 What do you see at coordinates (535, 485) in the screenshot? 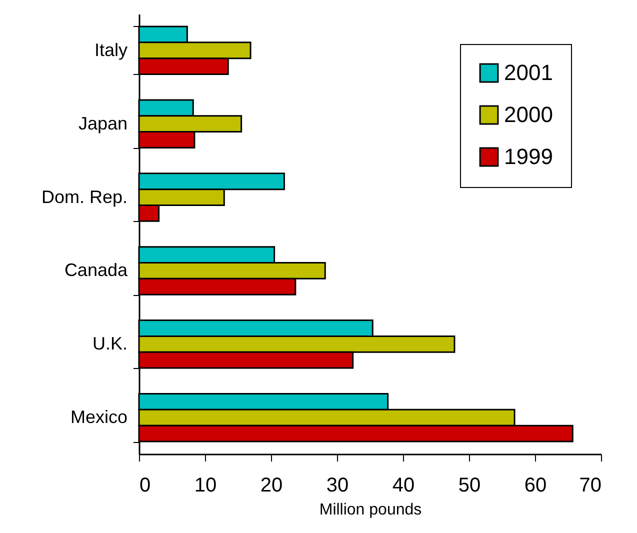
I see `x-tick-label: 60` at bounding box center [535, 485].